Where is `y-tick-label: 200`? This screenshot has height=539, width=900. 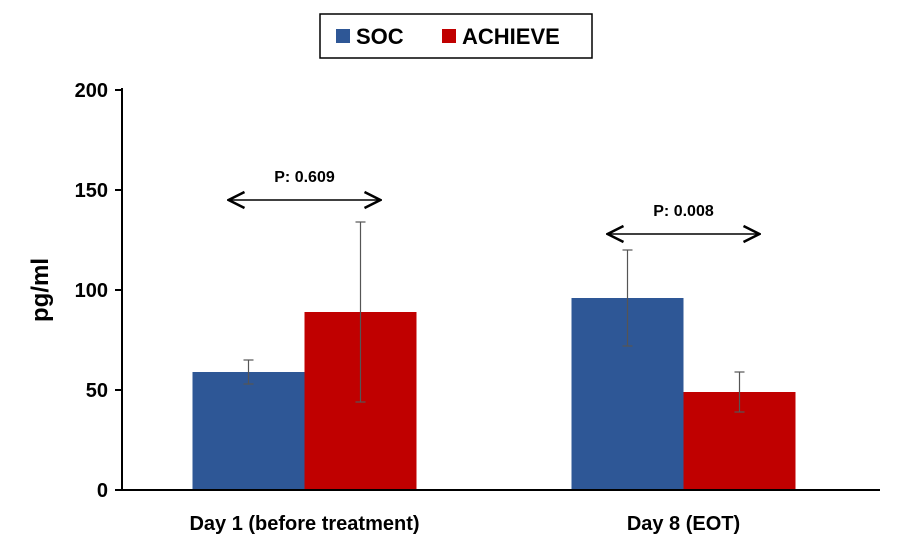 y-tick-label: 200 is located at coordinates (91, 91).